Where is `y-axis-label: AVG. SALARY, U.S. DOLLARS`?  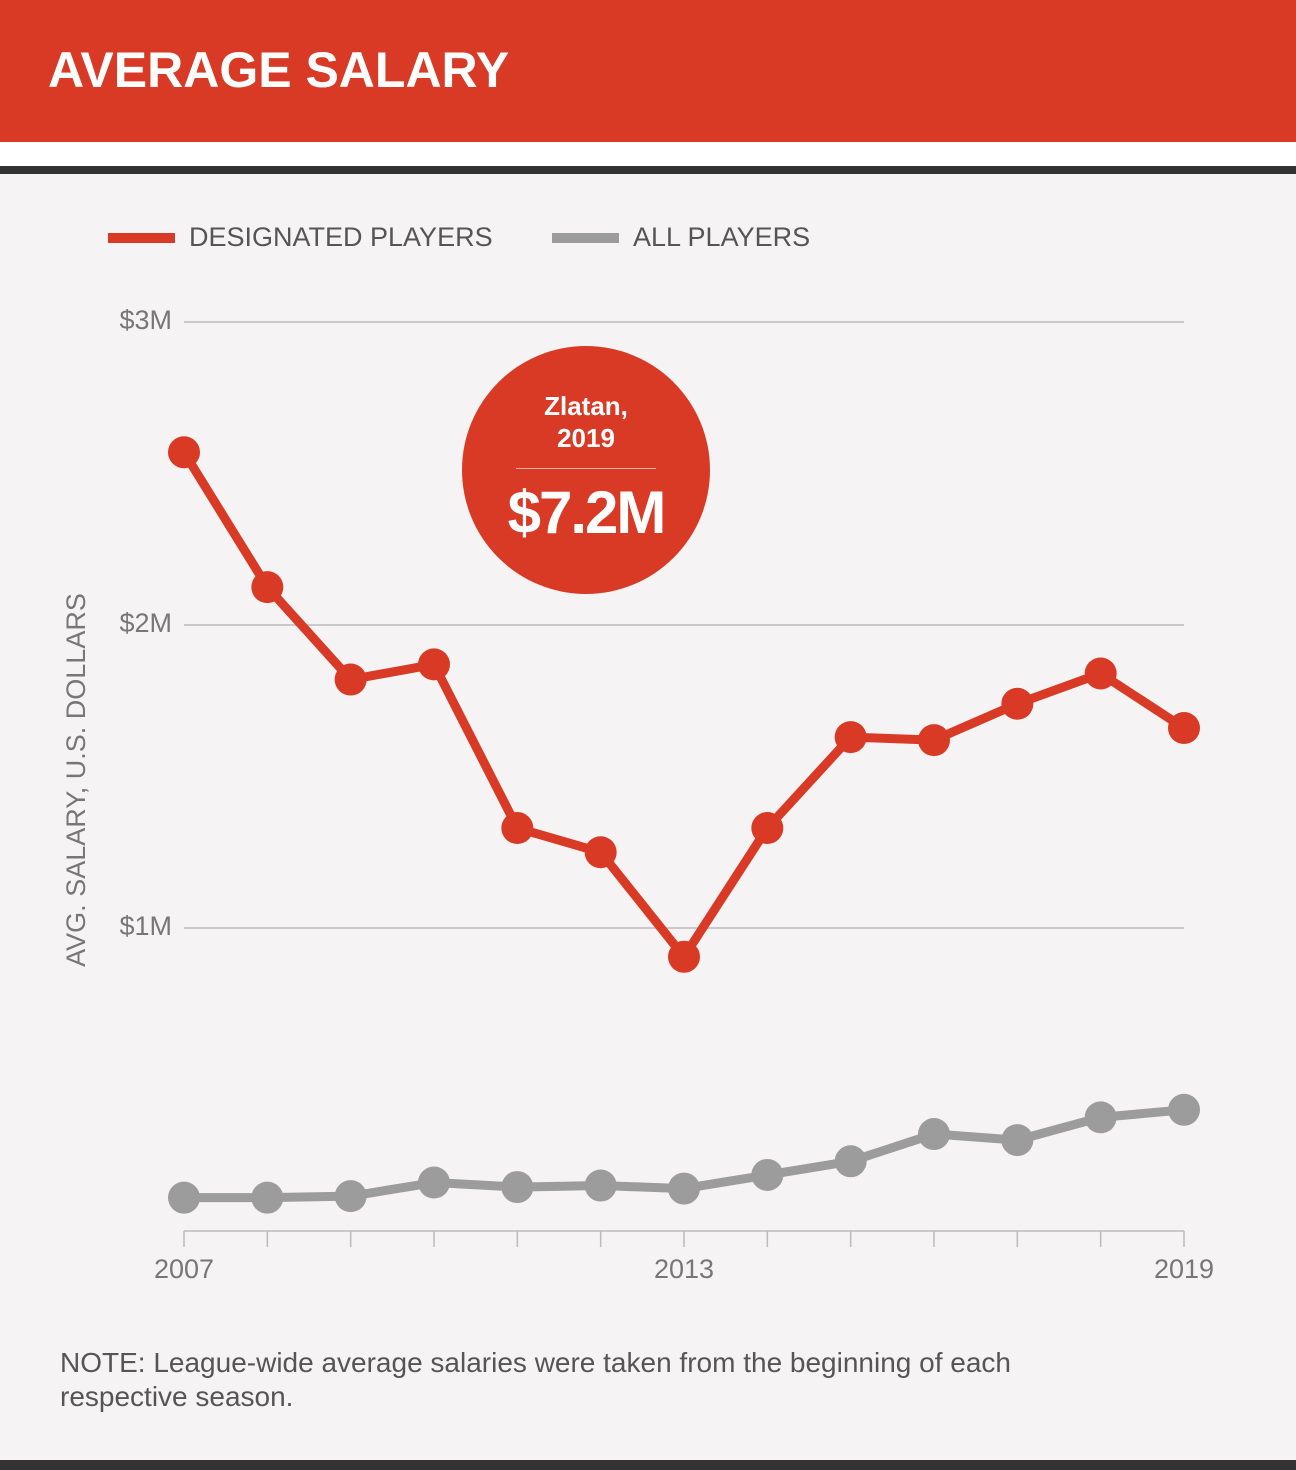
y-axis-label: AVG. SALARY, U.S. DOLLARS is located at coordinates (76, 780).